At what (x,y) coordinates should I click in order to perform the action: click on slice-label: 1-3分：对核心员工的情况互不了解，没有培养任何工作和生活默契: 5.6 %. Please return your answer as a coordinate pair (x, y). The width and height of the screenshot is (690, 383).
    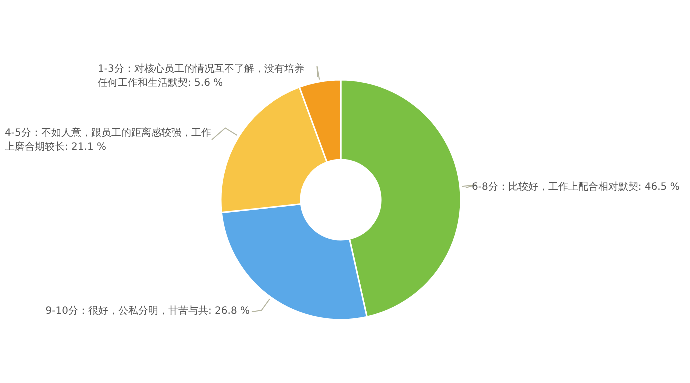
    Looking at the image, I should click on (202, 77).